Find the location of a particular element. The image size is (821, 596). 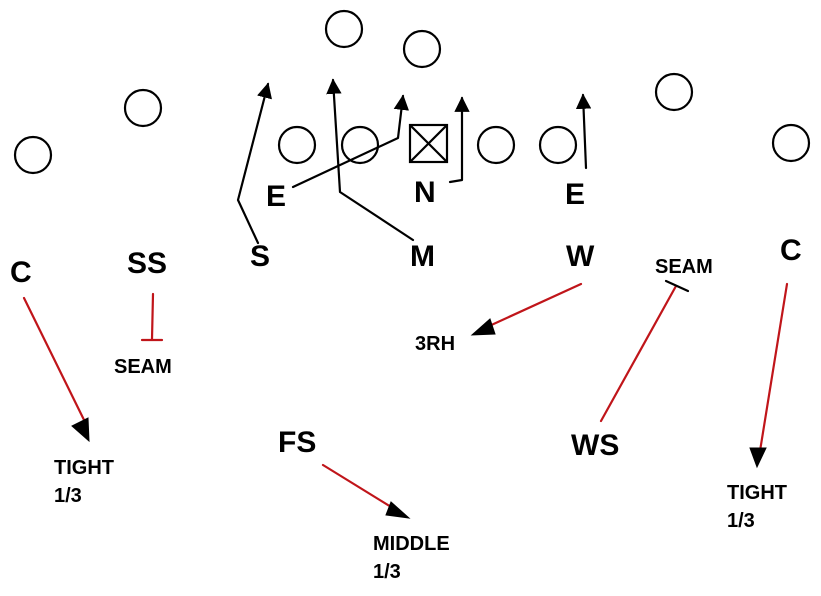

sam-route is located at coordinates (254, 163).